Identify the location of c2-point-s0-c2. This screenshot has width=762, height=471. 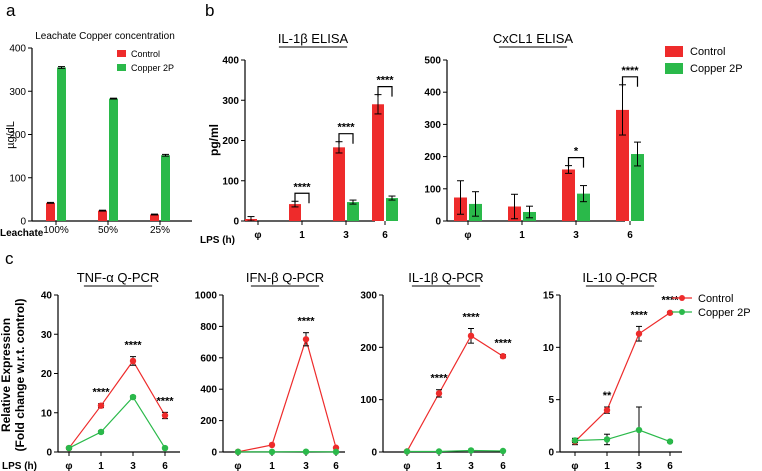
(306, 339).